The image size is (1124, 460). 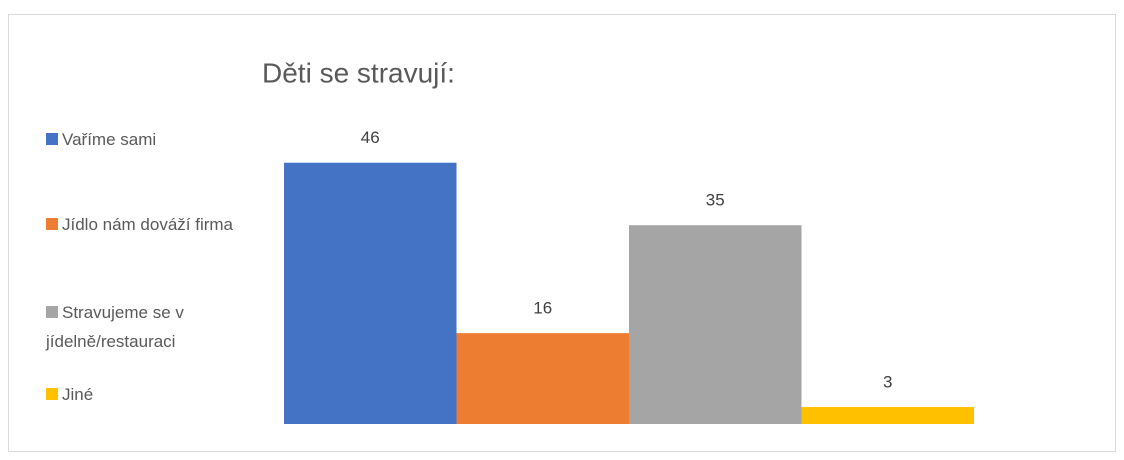 I want to click on legend-item: Jídlo nám dováží firma, so click(x=146, y=224).